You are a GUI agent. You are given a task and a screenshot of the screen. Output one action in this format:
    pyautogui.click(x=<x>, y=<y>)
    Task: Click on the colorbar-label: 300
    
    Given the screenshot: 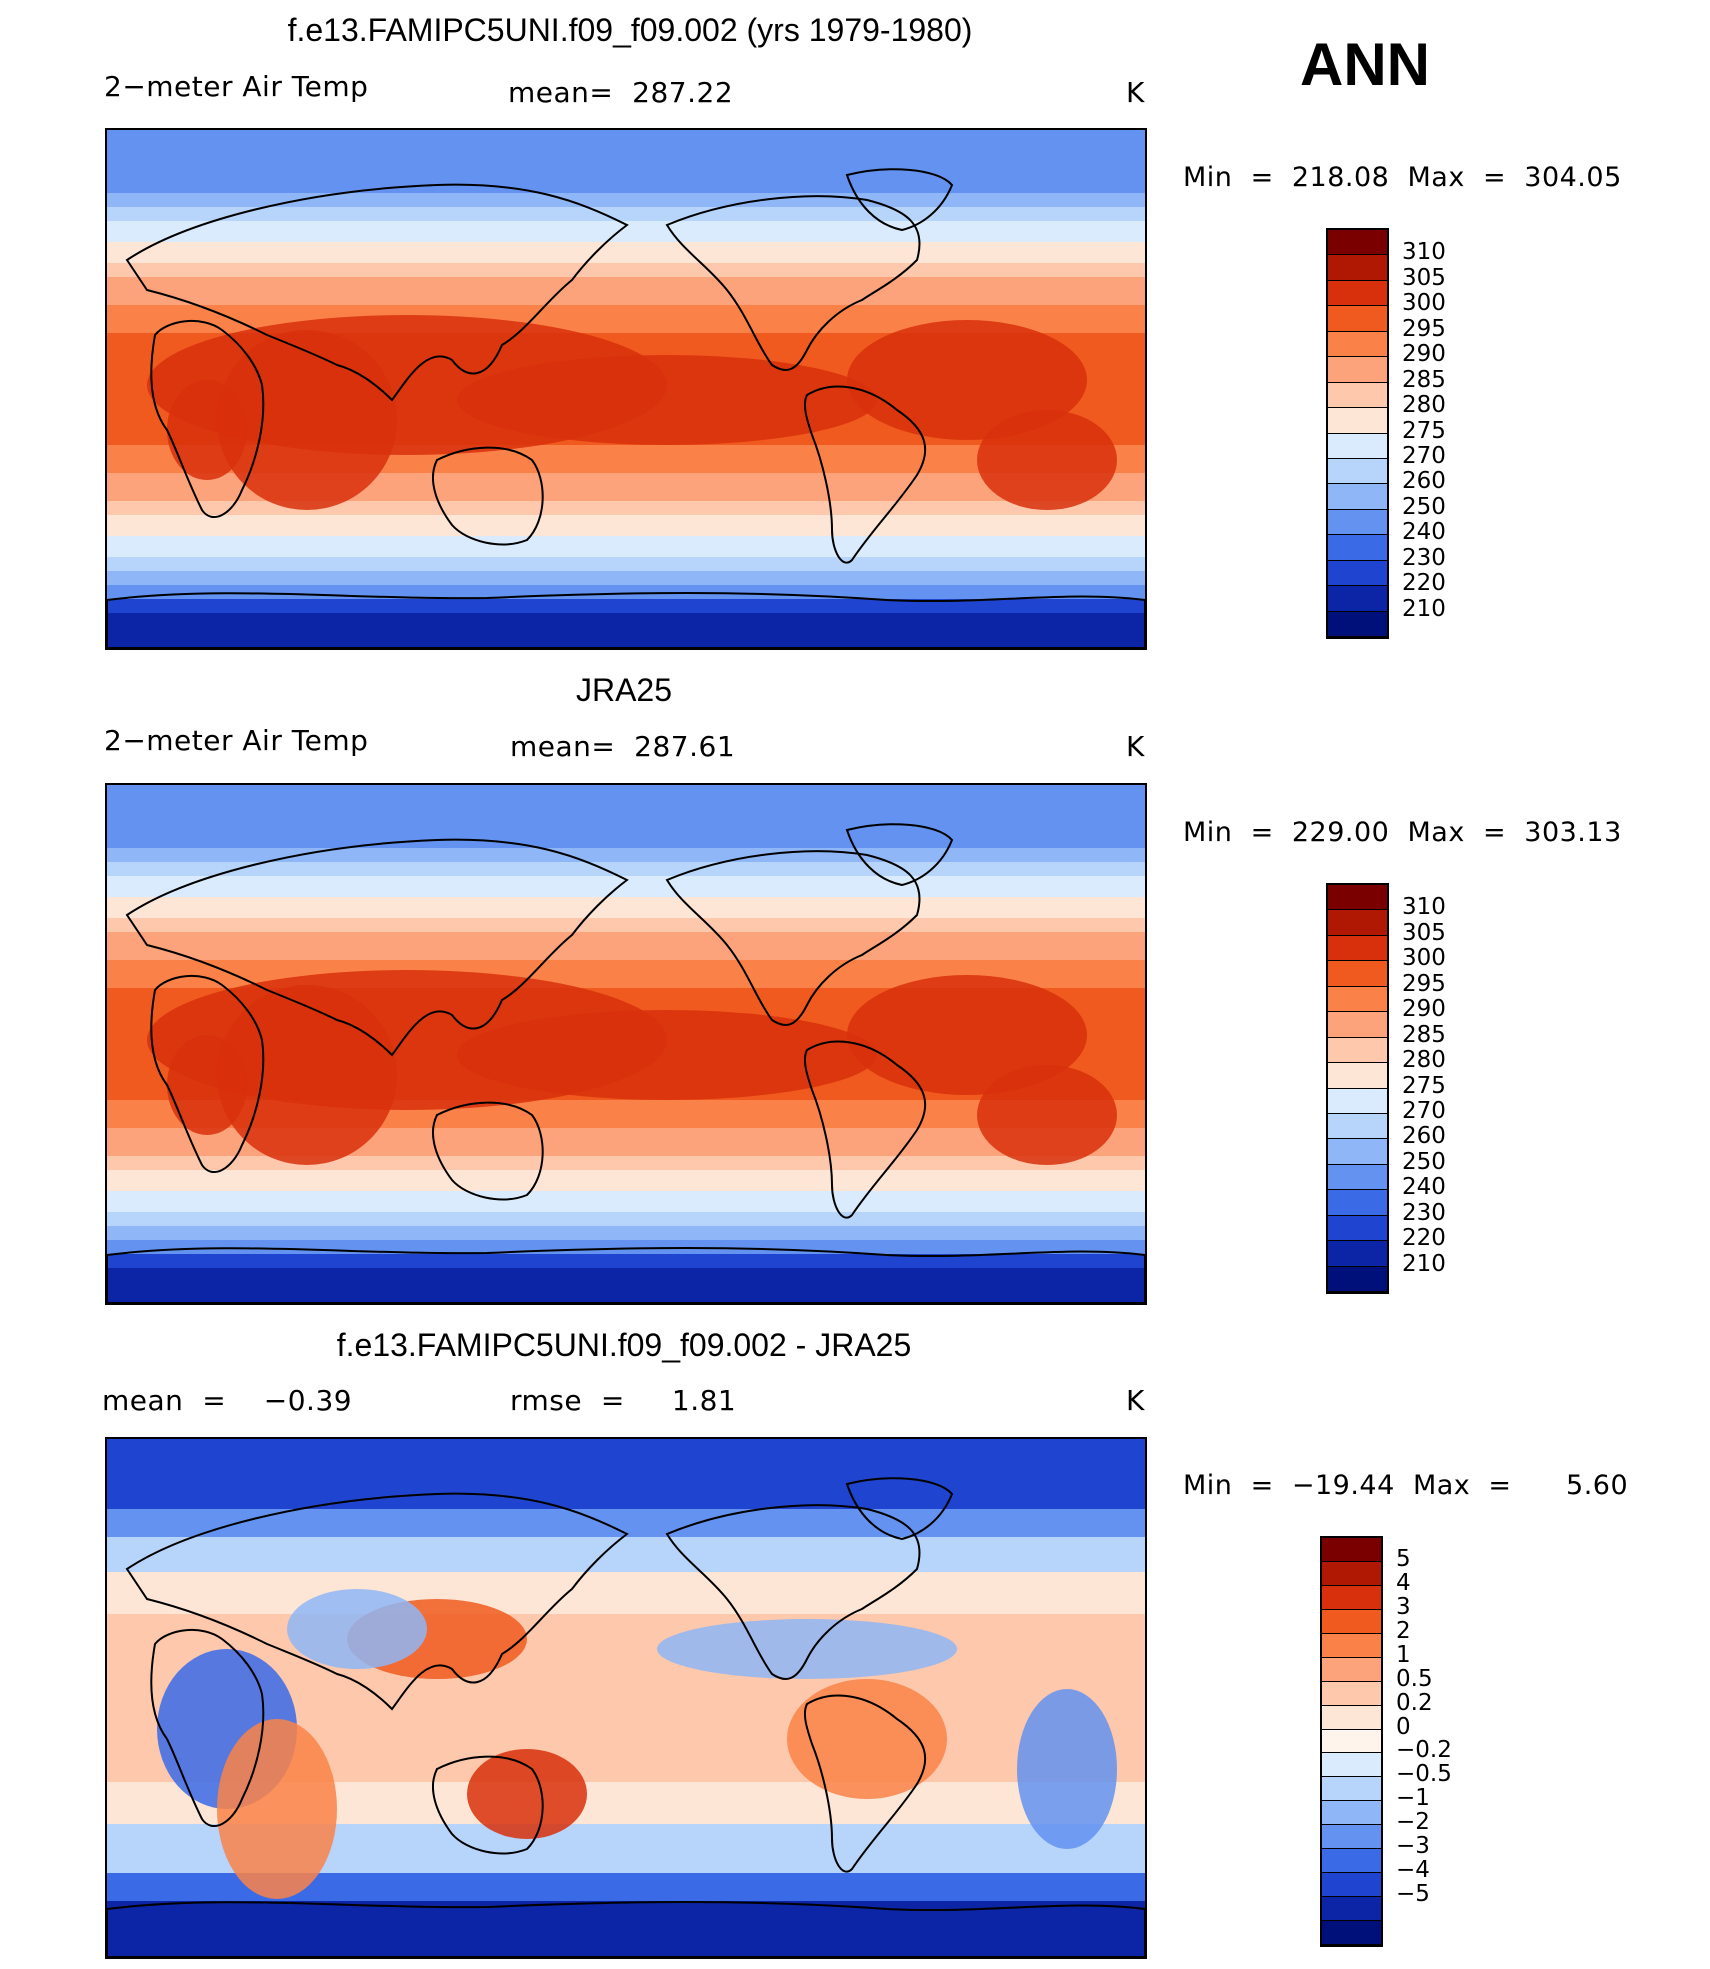 What is the action you would take?
    pyautogui.click(x=1424, y=958)
    